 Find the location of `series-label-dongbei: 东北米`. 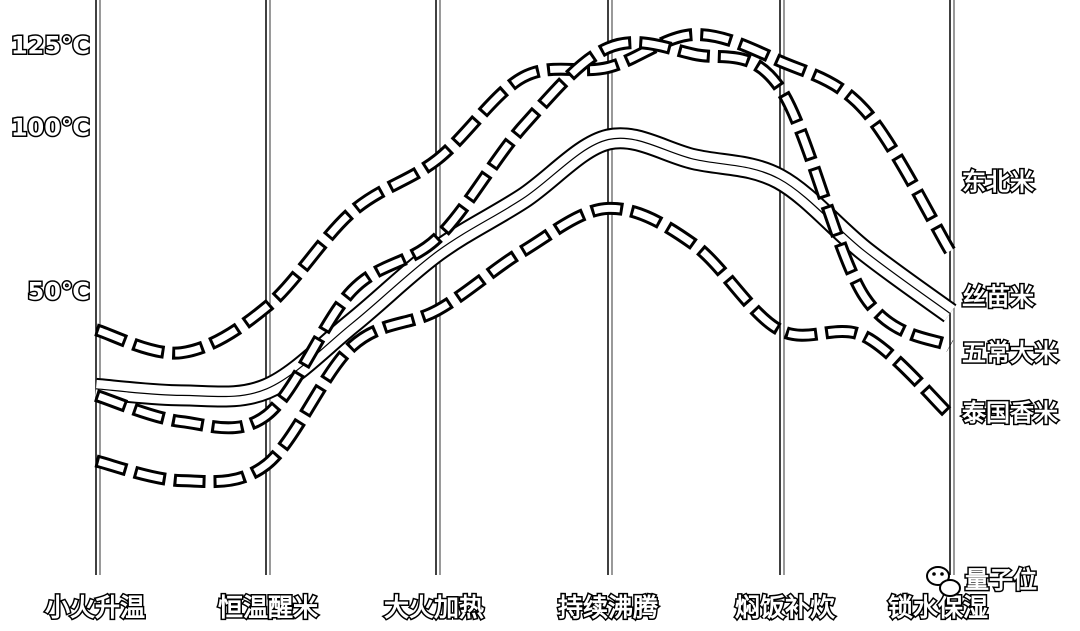

series-label-dongbei: 东北米 is located at coordinates (998, 182).